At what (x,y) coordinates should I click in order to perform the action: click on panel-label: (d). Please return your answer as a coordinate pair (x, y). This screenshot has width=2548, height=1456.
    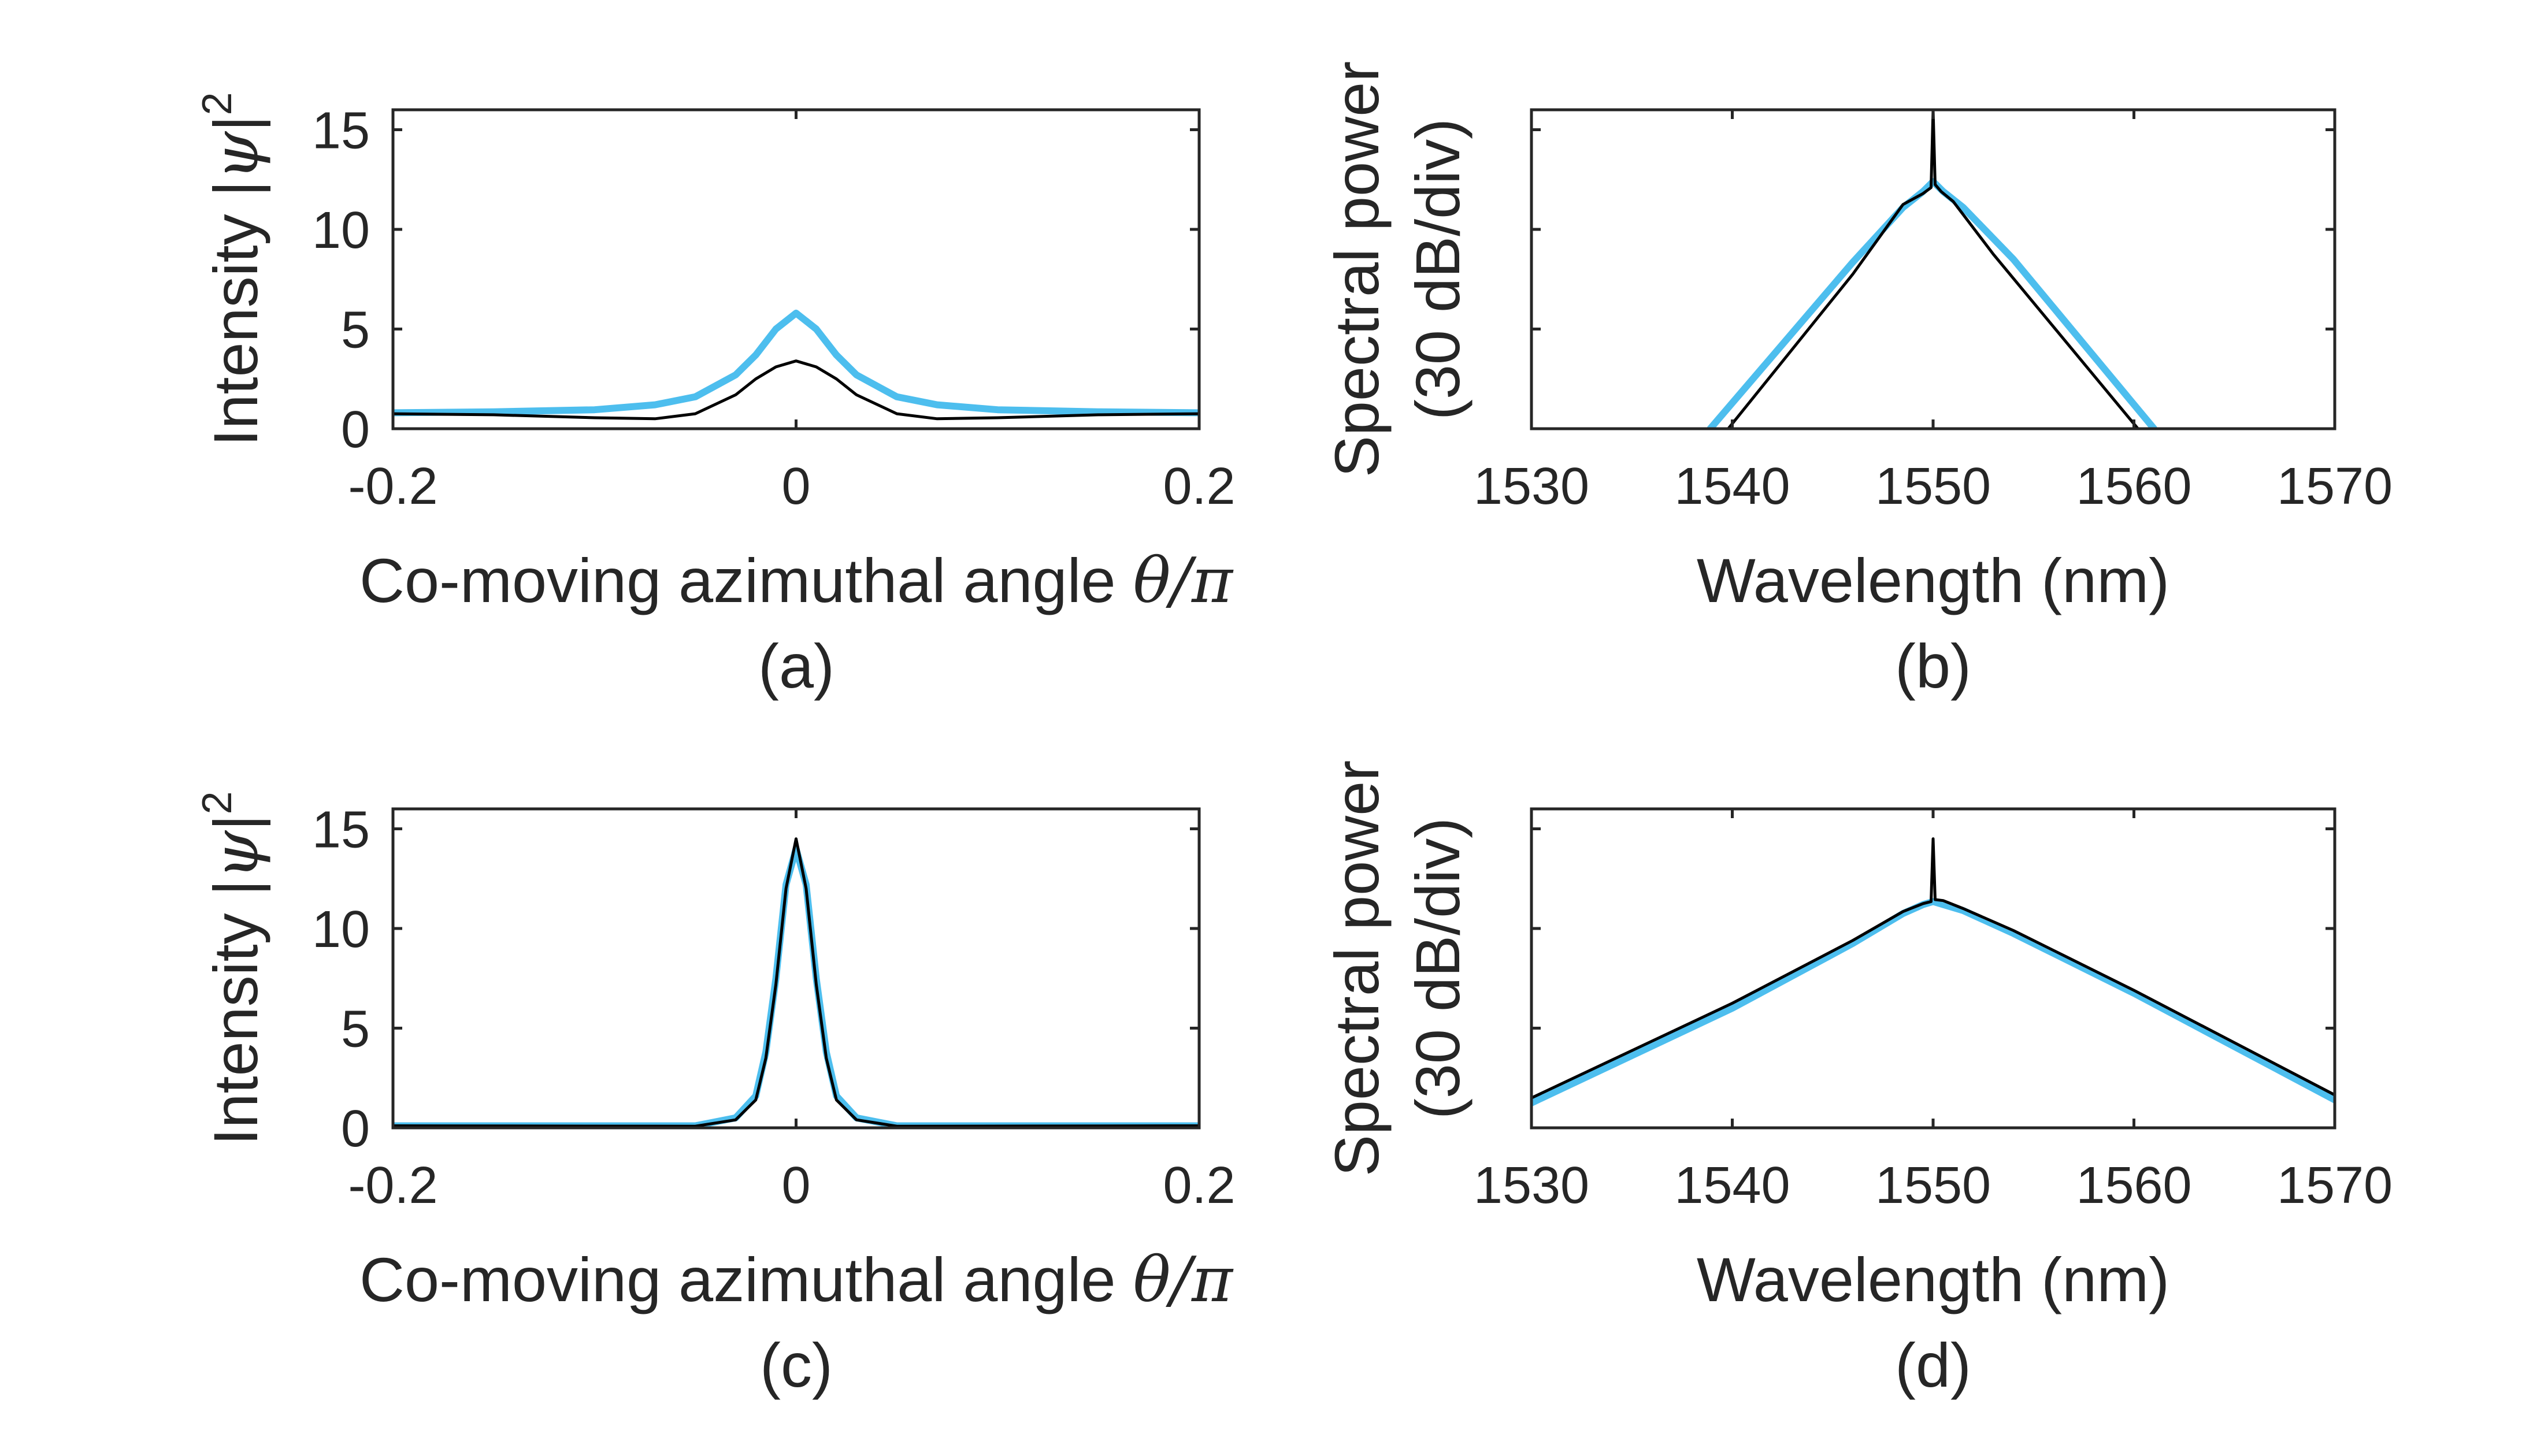
    Looking at the image, I should click on (1933, 1365).